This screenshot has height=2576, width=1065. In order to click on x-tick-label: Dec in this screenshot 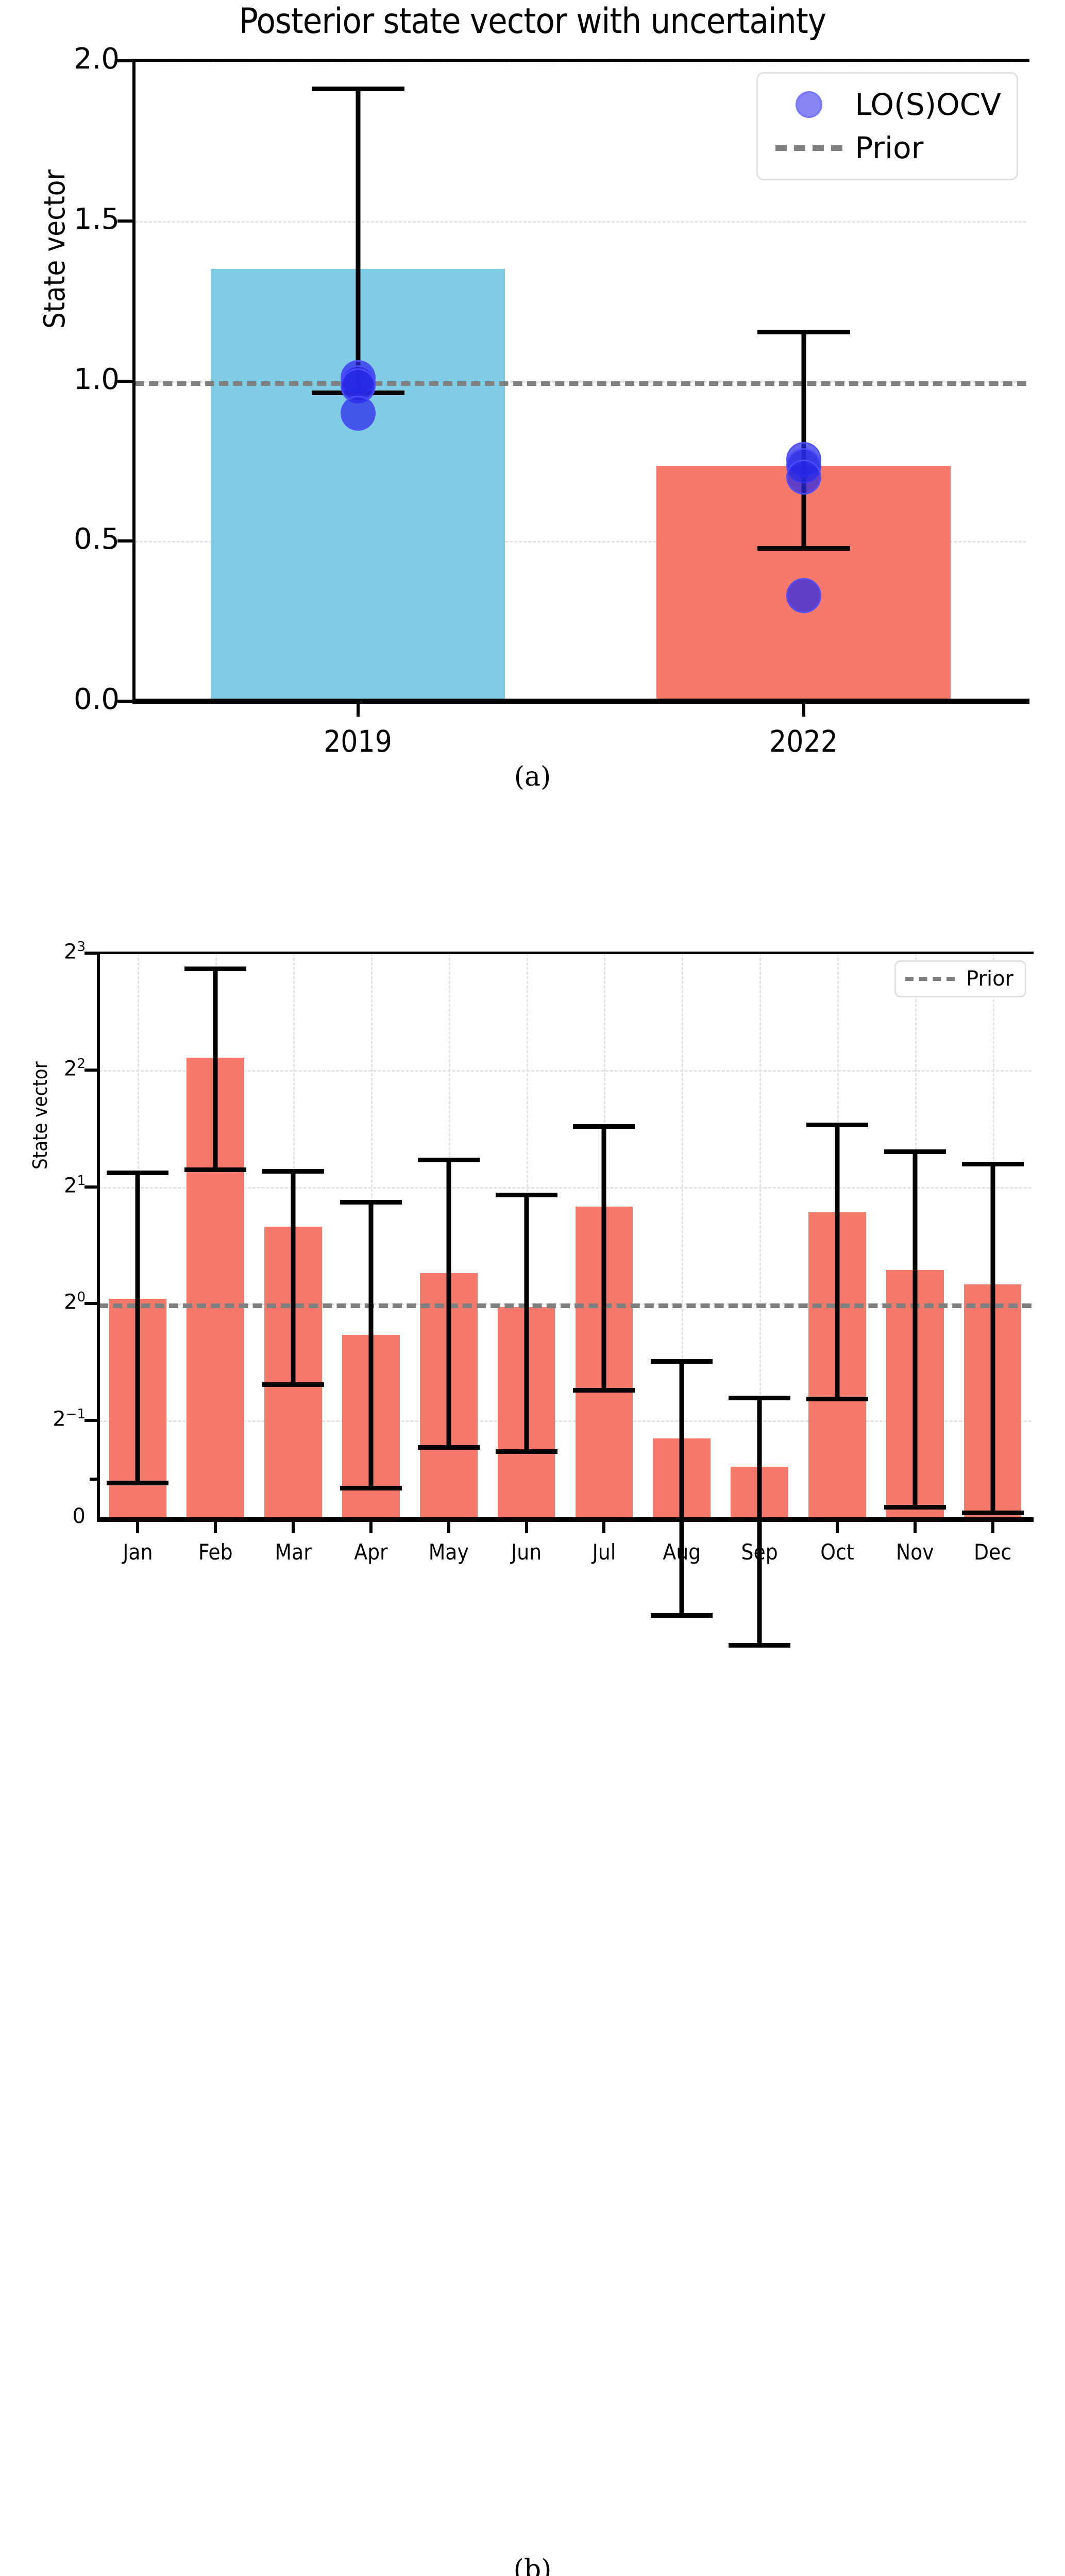, I will do `click(993, 1552)`.